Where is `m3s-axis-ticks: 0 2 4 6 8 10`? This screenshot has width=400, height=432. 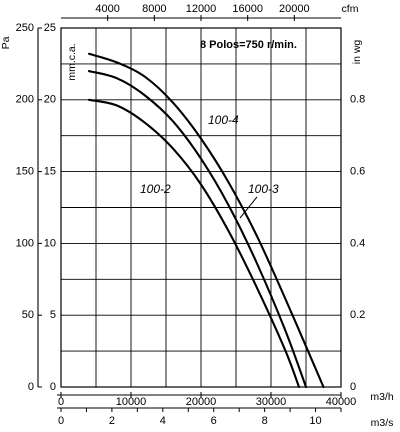
m3s-axis-ticks: 0 2 4 6 8 10 is located at coordinates (200, 417).